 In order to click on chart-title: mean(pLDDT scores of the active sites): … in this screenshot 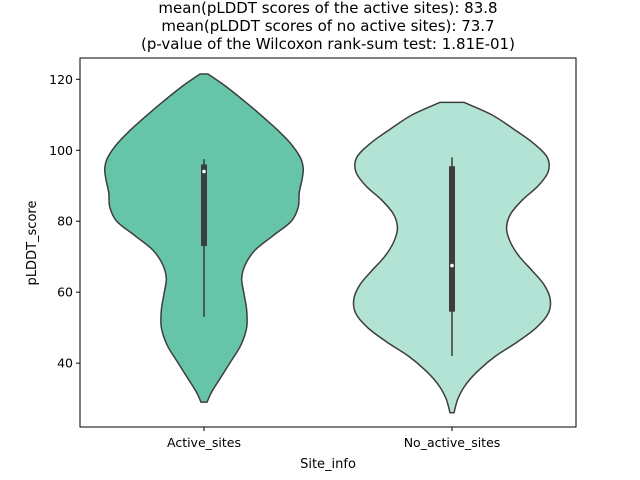, I will do `click(328, 26)`.